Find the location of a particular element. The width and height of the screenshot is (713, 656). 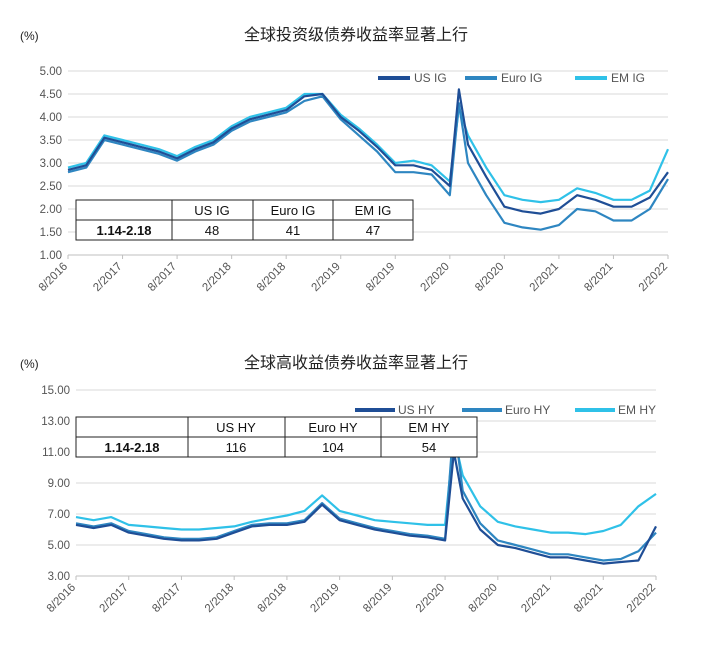

hy-table-value-em: 54 is located at coordinates (429, 447).